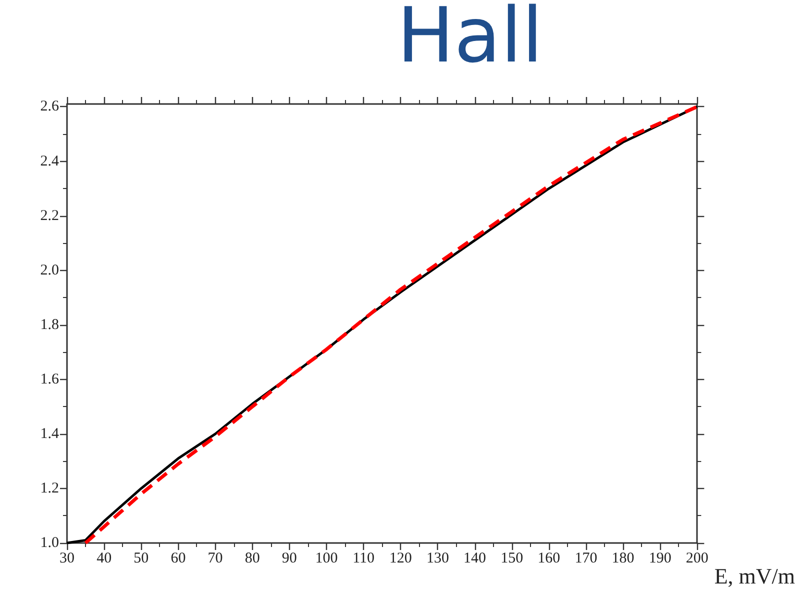 Image resolution: width=798 pixels, height=594 pixels. Describe the element at coordinates (50, 434) in the screenshot. I see `y-tick-label: 1.4` at that location.